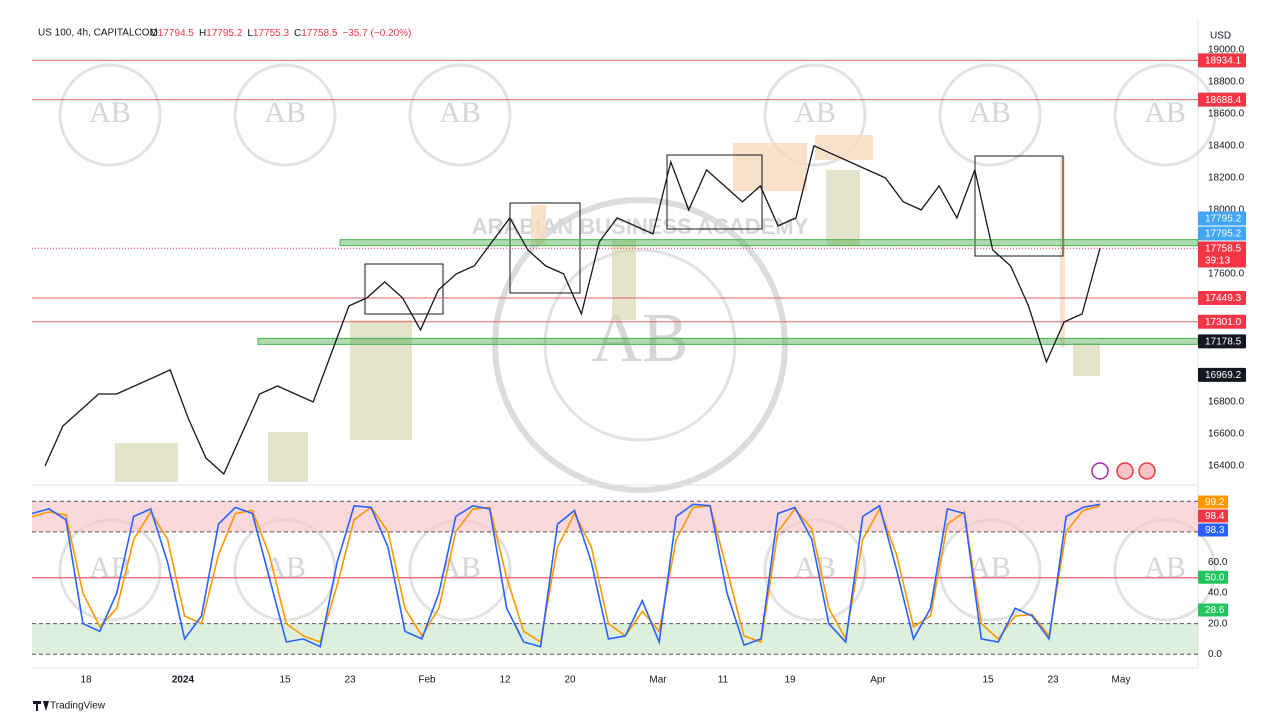 The height and width of the screenshot is (720, 1280). What do you see at coordinates (427, 680) in the screenshot?
I see `x-tick-label: Feb` at bounding box center [427, 680].